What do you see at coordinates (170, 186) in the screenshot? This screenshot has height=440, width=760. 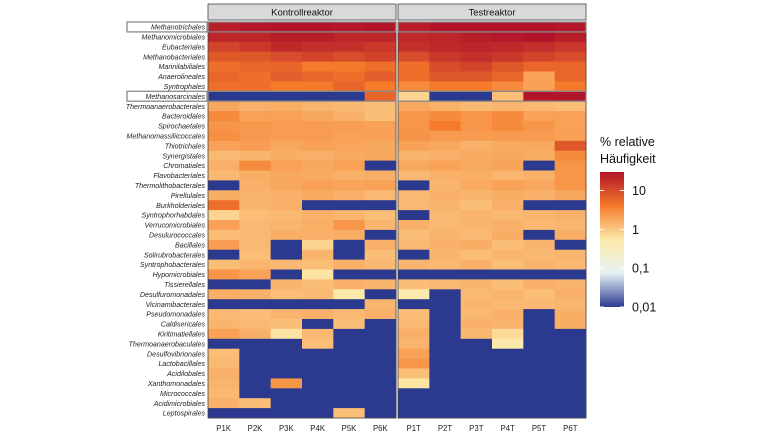 I see `row-label-thermolithobacterales: Thermolithobacterales` at bounding box center [170, 186].